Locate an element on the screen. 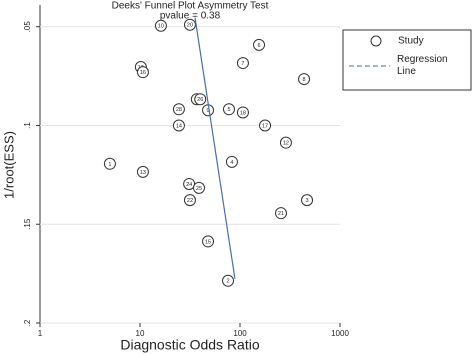 This screenshot has width=474, height=354. point-label: 12 is located at coordinates (286, 144).